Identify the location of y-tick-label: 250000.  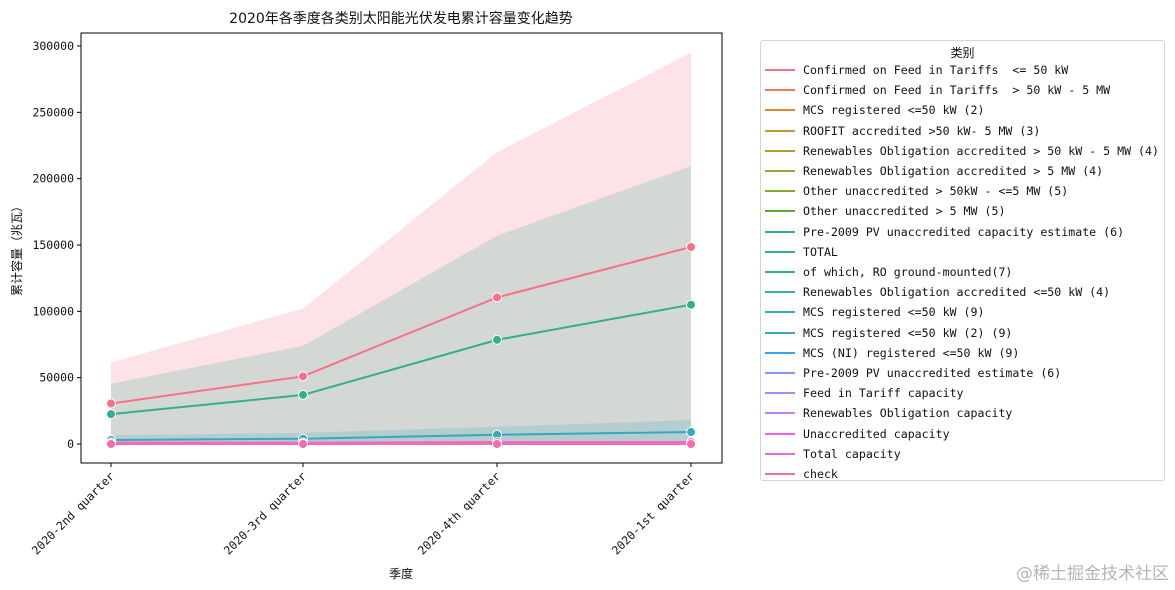
(53, 112).